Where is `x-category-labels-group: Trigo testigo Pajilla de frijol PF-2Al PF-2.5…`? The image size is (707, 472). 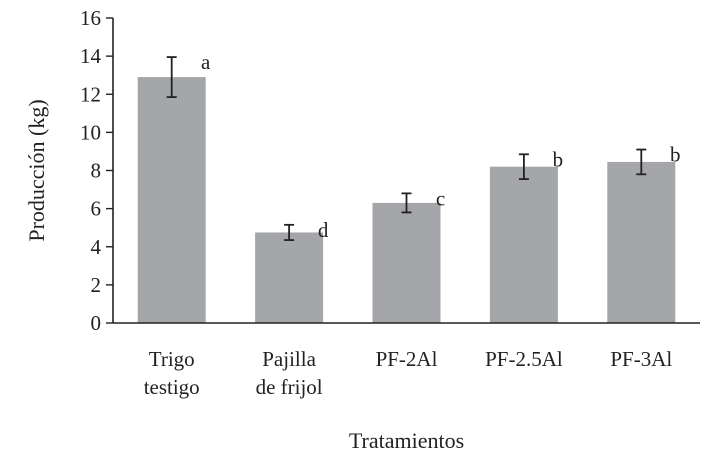 x-category-labels-group: Trigo testigo Pajilla de frijol PF-2Al PF-2.5… is located at coordinates (408, 373).